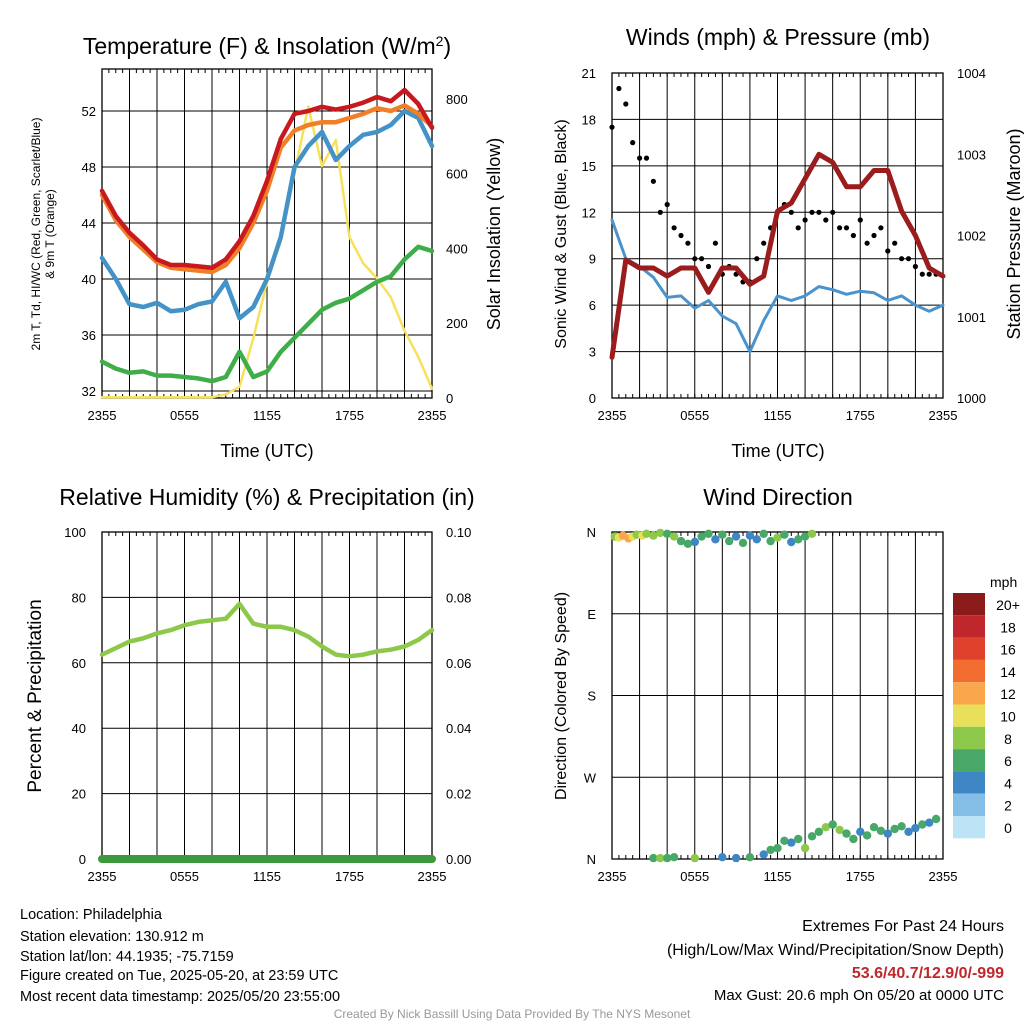  Describe the element at coordinates (91, 915) in the screenshot. I see `location-text: Location: Philadelphia` at that location.